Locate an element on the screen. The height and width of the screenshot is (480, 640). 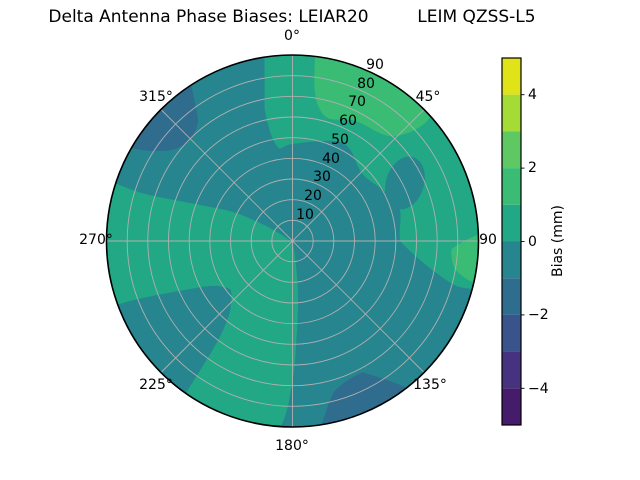
radial-label-80: 80 is located at coordinates (366, 84).